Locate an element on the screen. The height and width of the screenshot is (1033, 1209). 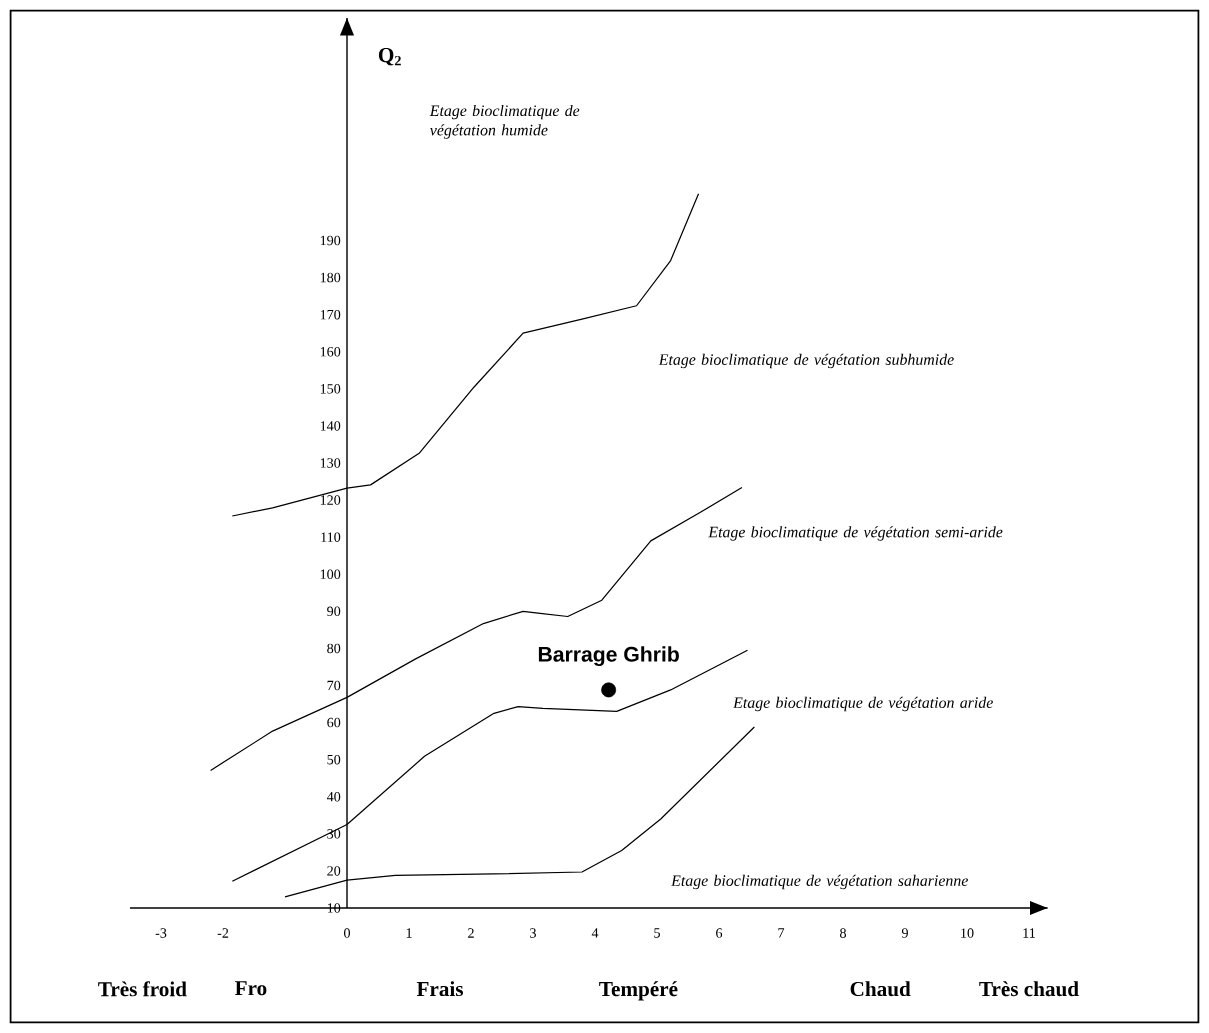
x-tick-label: 9 is located at coordinates (904, 933).